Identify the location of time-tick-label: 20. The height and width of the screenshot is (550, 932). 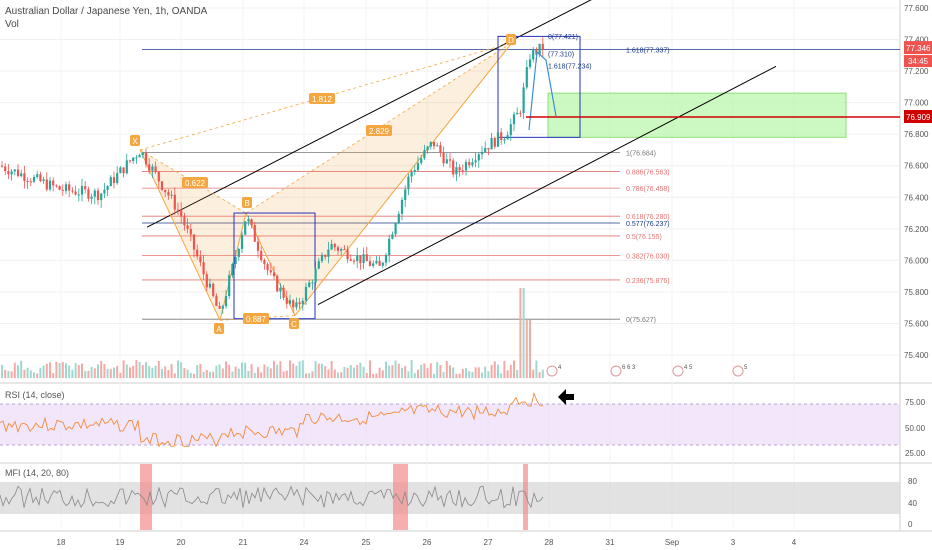
(181, 542).